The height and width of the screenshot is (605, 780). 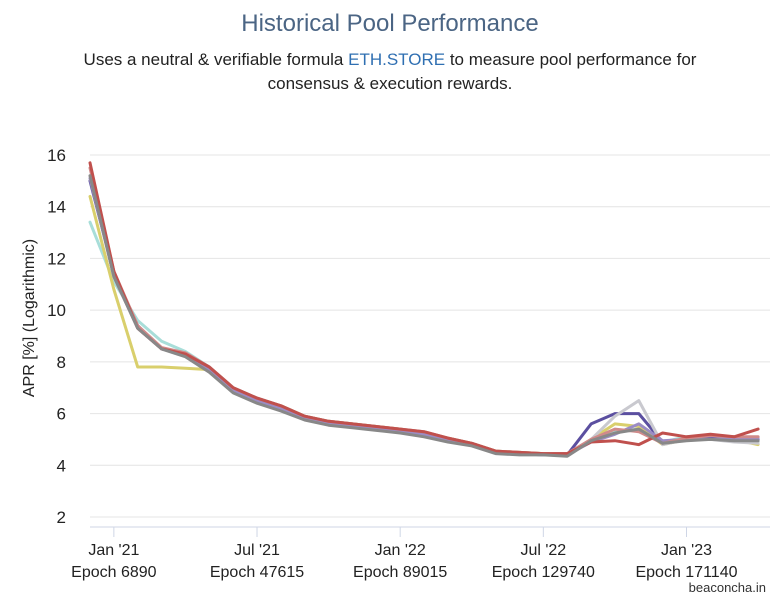 I want to click on y-tick-label-6: 6, so click(x=61, y=414).